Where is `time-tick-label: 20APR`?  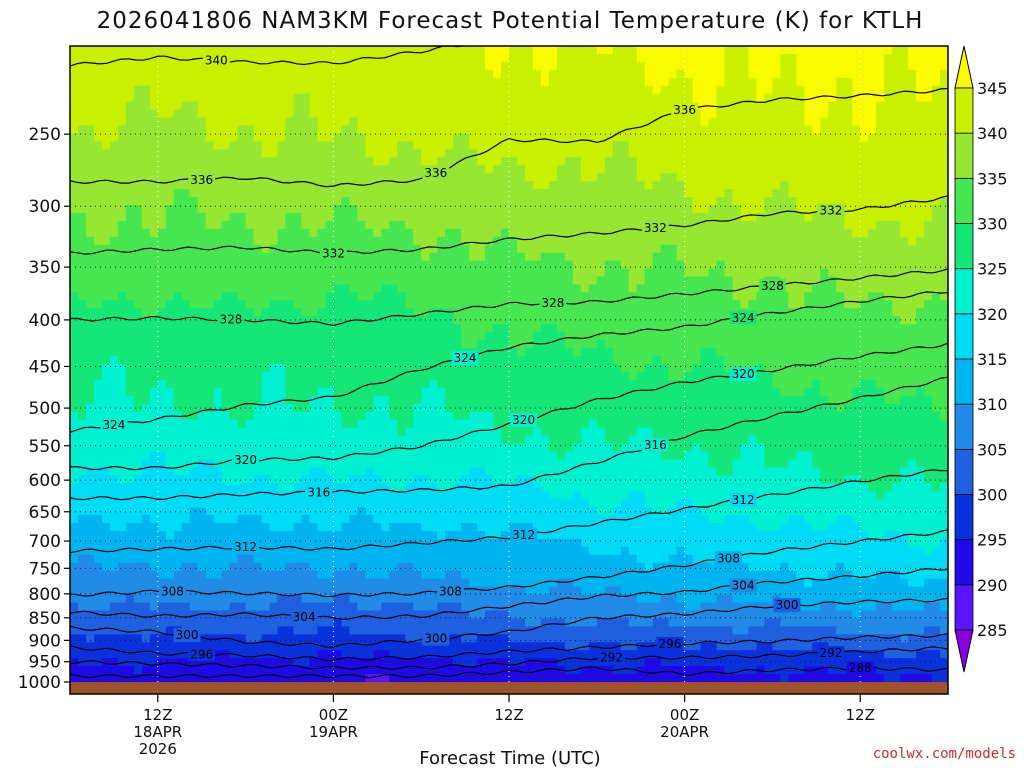 time-tick-label: 20APR is located at coordinates (684, 732).